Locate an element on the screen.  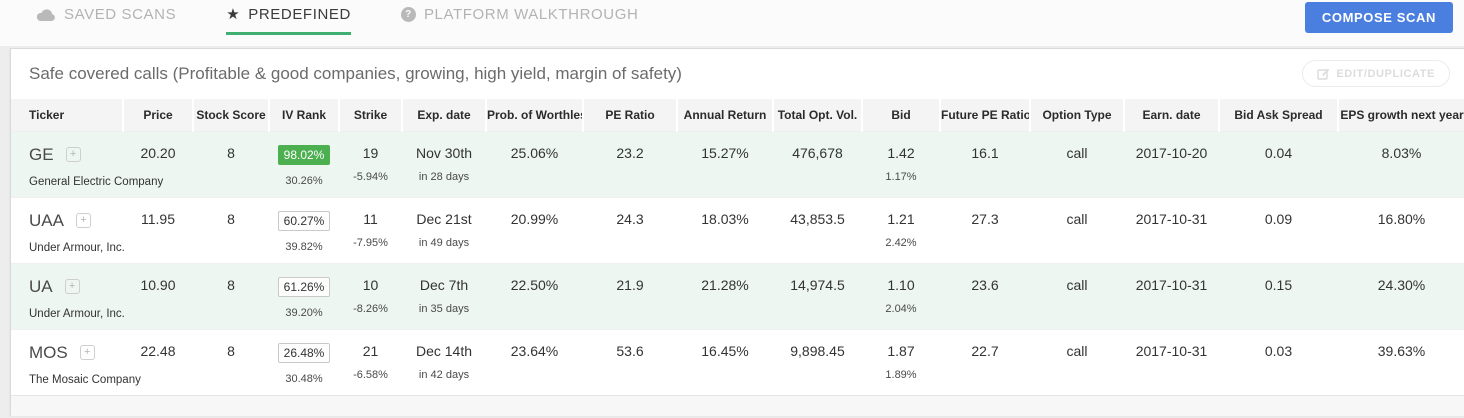
iv-rank-sub: 39.20% is located at coordinates (304, 312).